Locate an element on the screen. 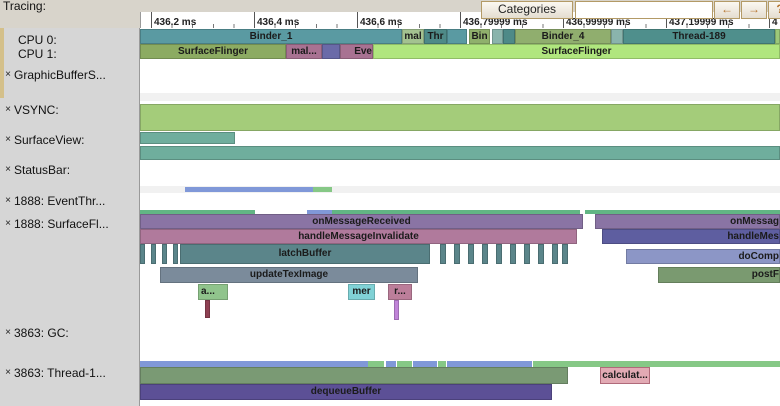  sidebar-item-statusbar: × StatusBar: is located at coordinates (69, 170).